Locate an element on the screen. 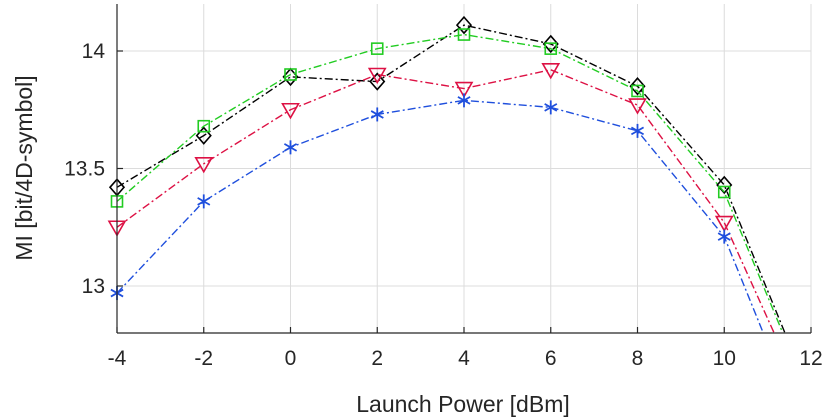 The image size is (830, 418). y-tick-label: 14 is located at coordinates (94, 51).